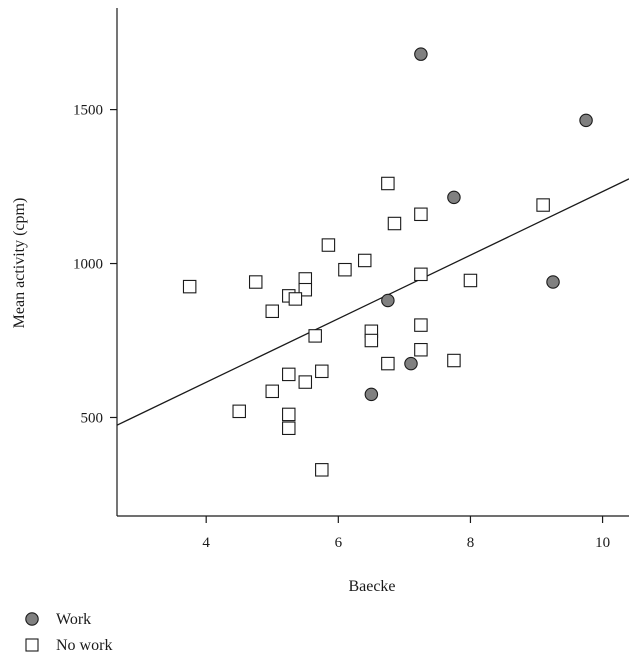 This screenshot has height=662, width=629. What do you see at coordinates (471, 543) in the screenshot?
I see `x-tick-label: 8` at bounding box center [471, 543].